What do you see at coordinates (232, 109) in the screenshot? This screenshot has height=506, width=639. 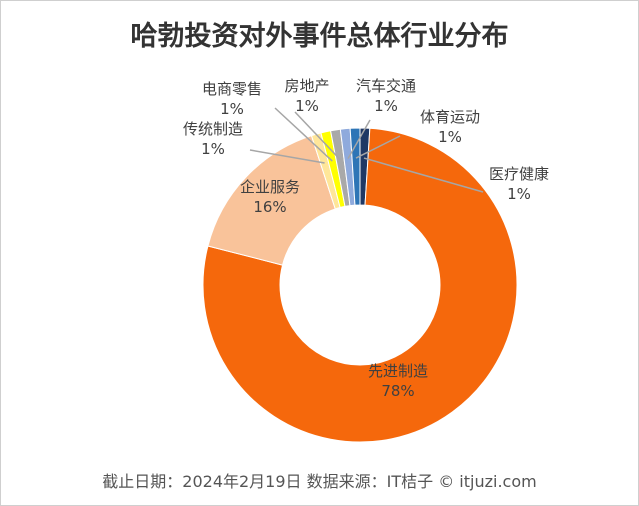 I see `label-value-ecommerce: 1%` at bounding box center [232, 109].